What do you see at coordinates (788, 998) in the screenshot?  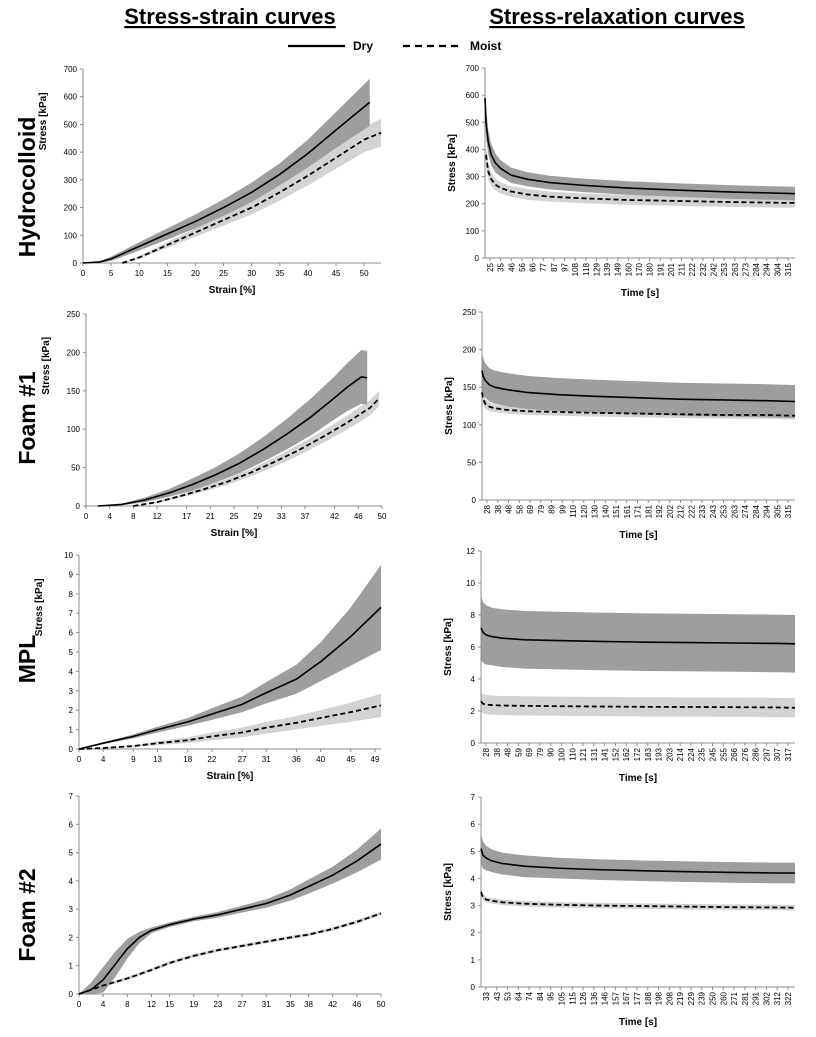 I see `foam-2-stress-relaxation-x-tick-label: 322` at bounding box center [788, 998].